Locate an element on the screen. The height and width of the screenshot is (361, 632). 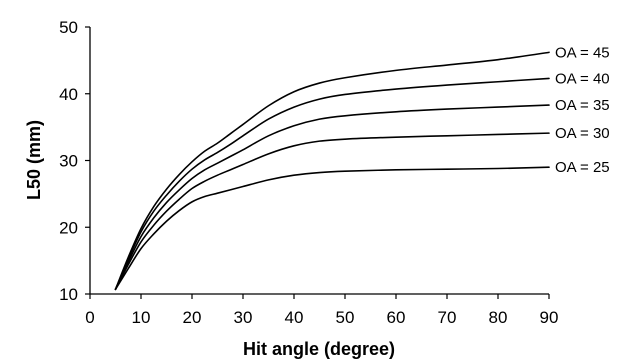
x-tick-label: 10 is located at coordinates (141, 317).